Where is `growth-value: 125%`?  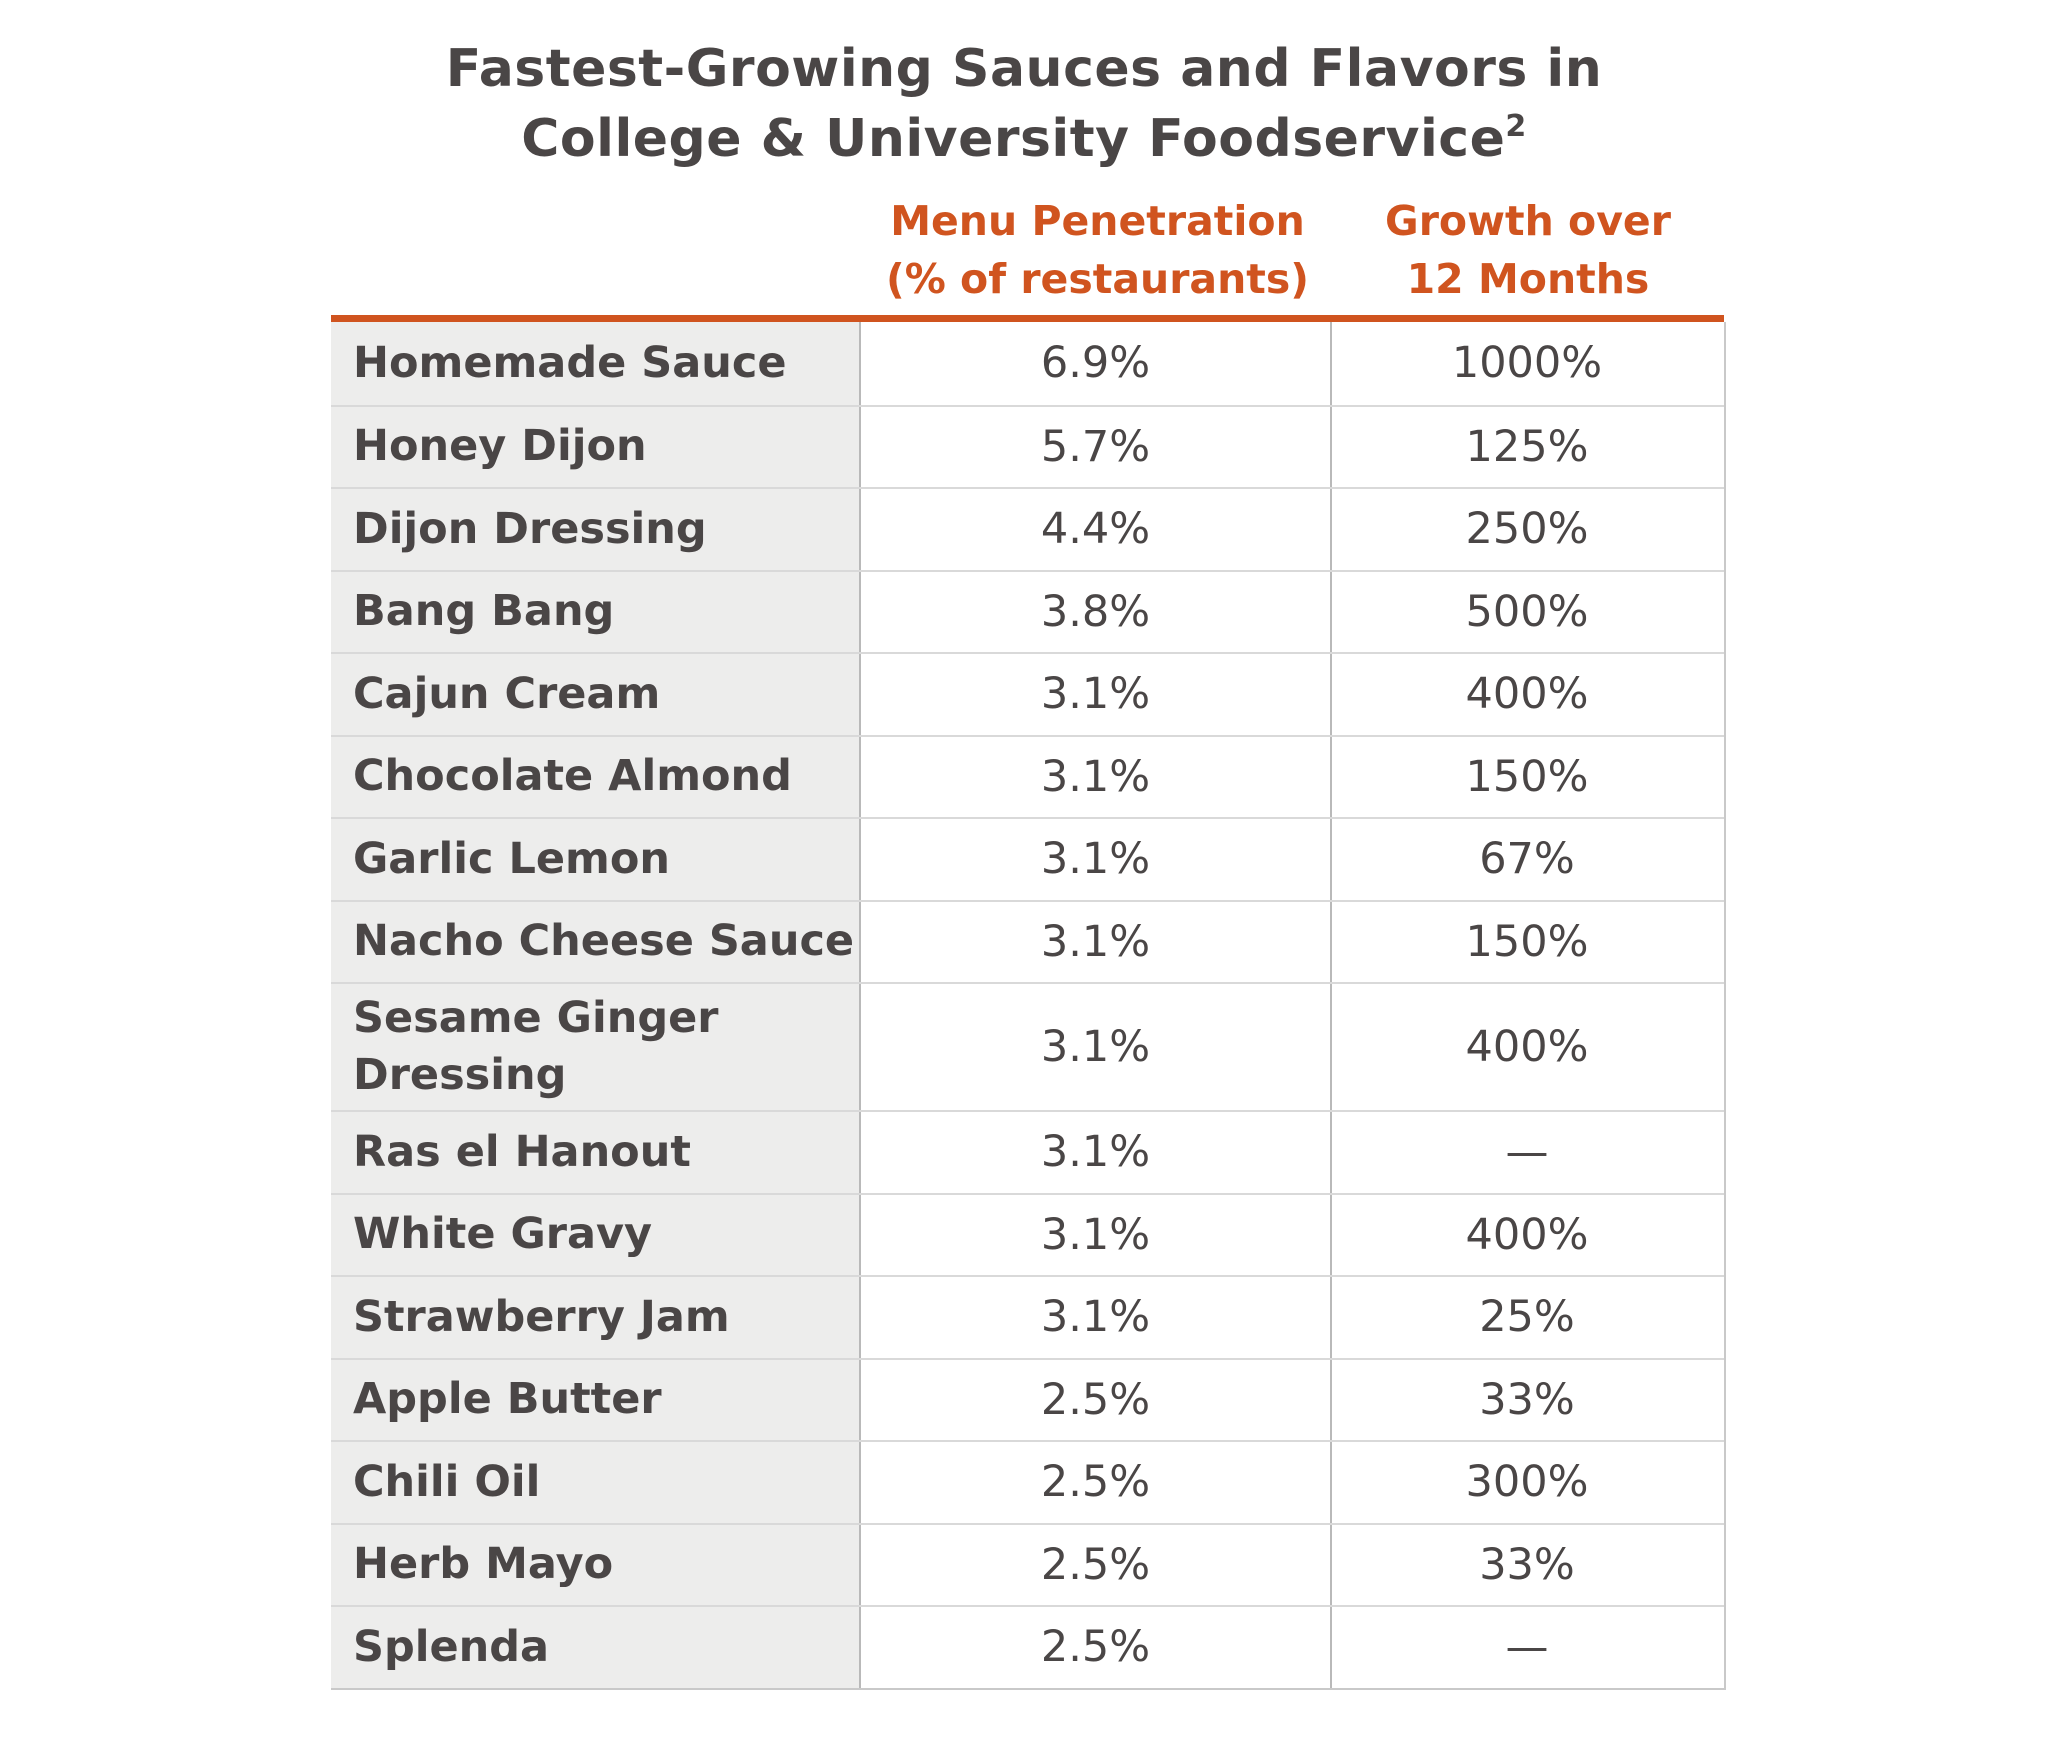 growth-value: 125% is located at coordinates (1527, 446).